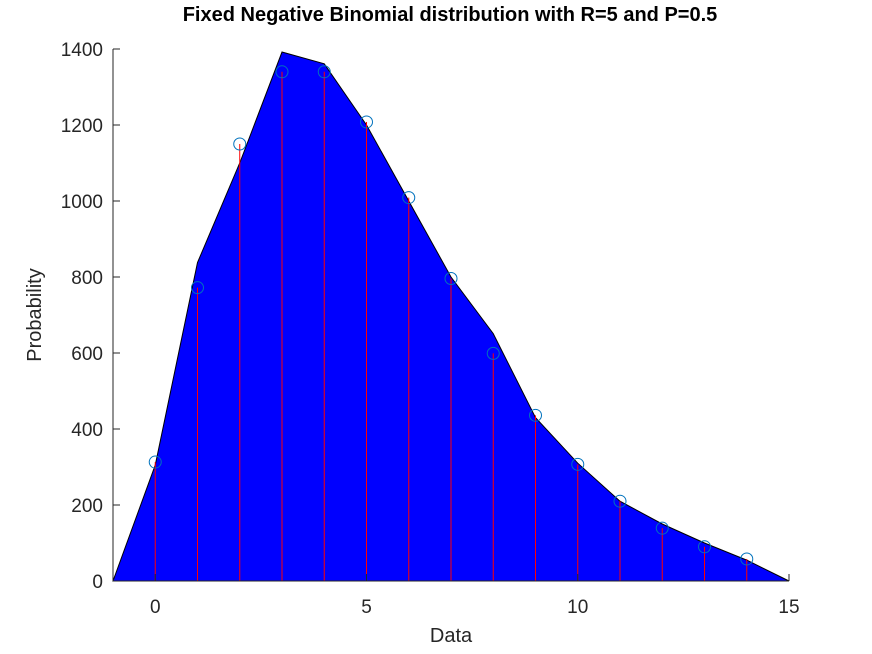  What do you see at coordinates (97, 582) in the screenshot?
I see `y-tick-label: 0` at bounding box center [97, 582].